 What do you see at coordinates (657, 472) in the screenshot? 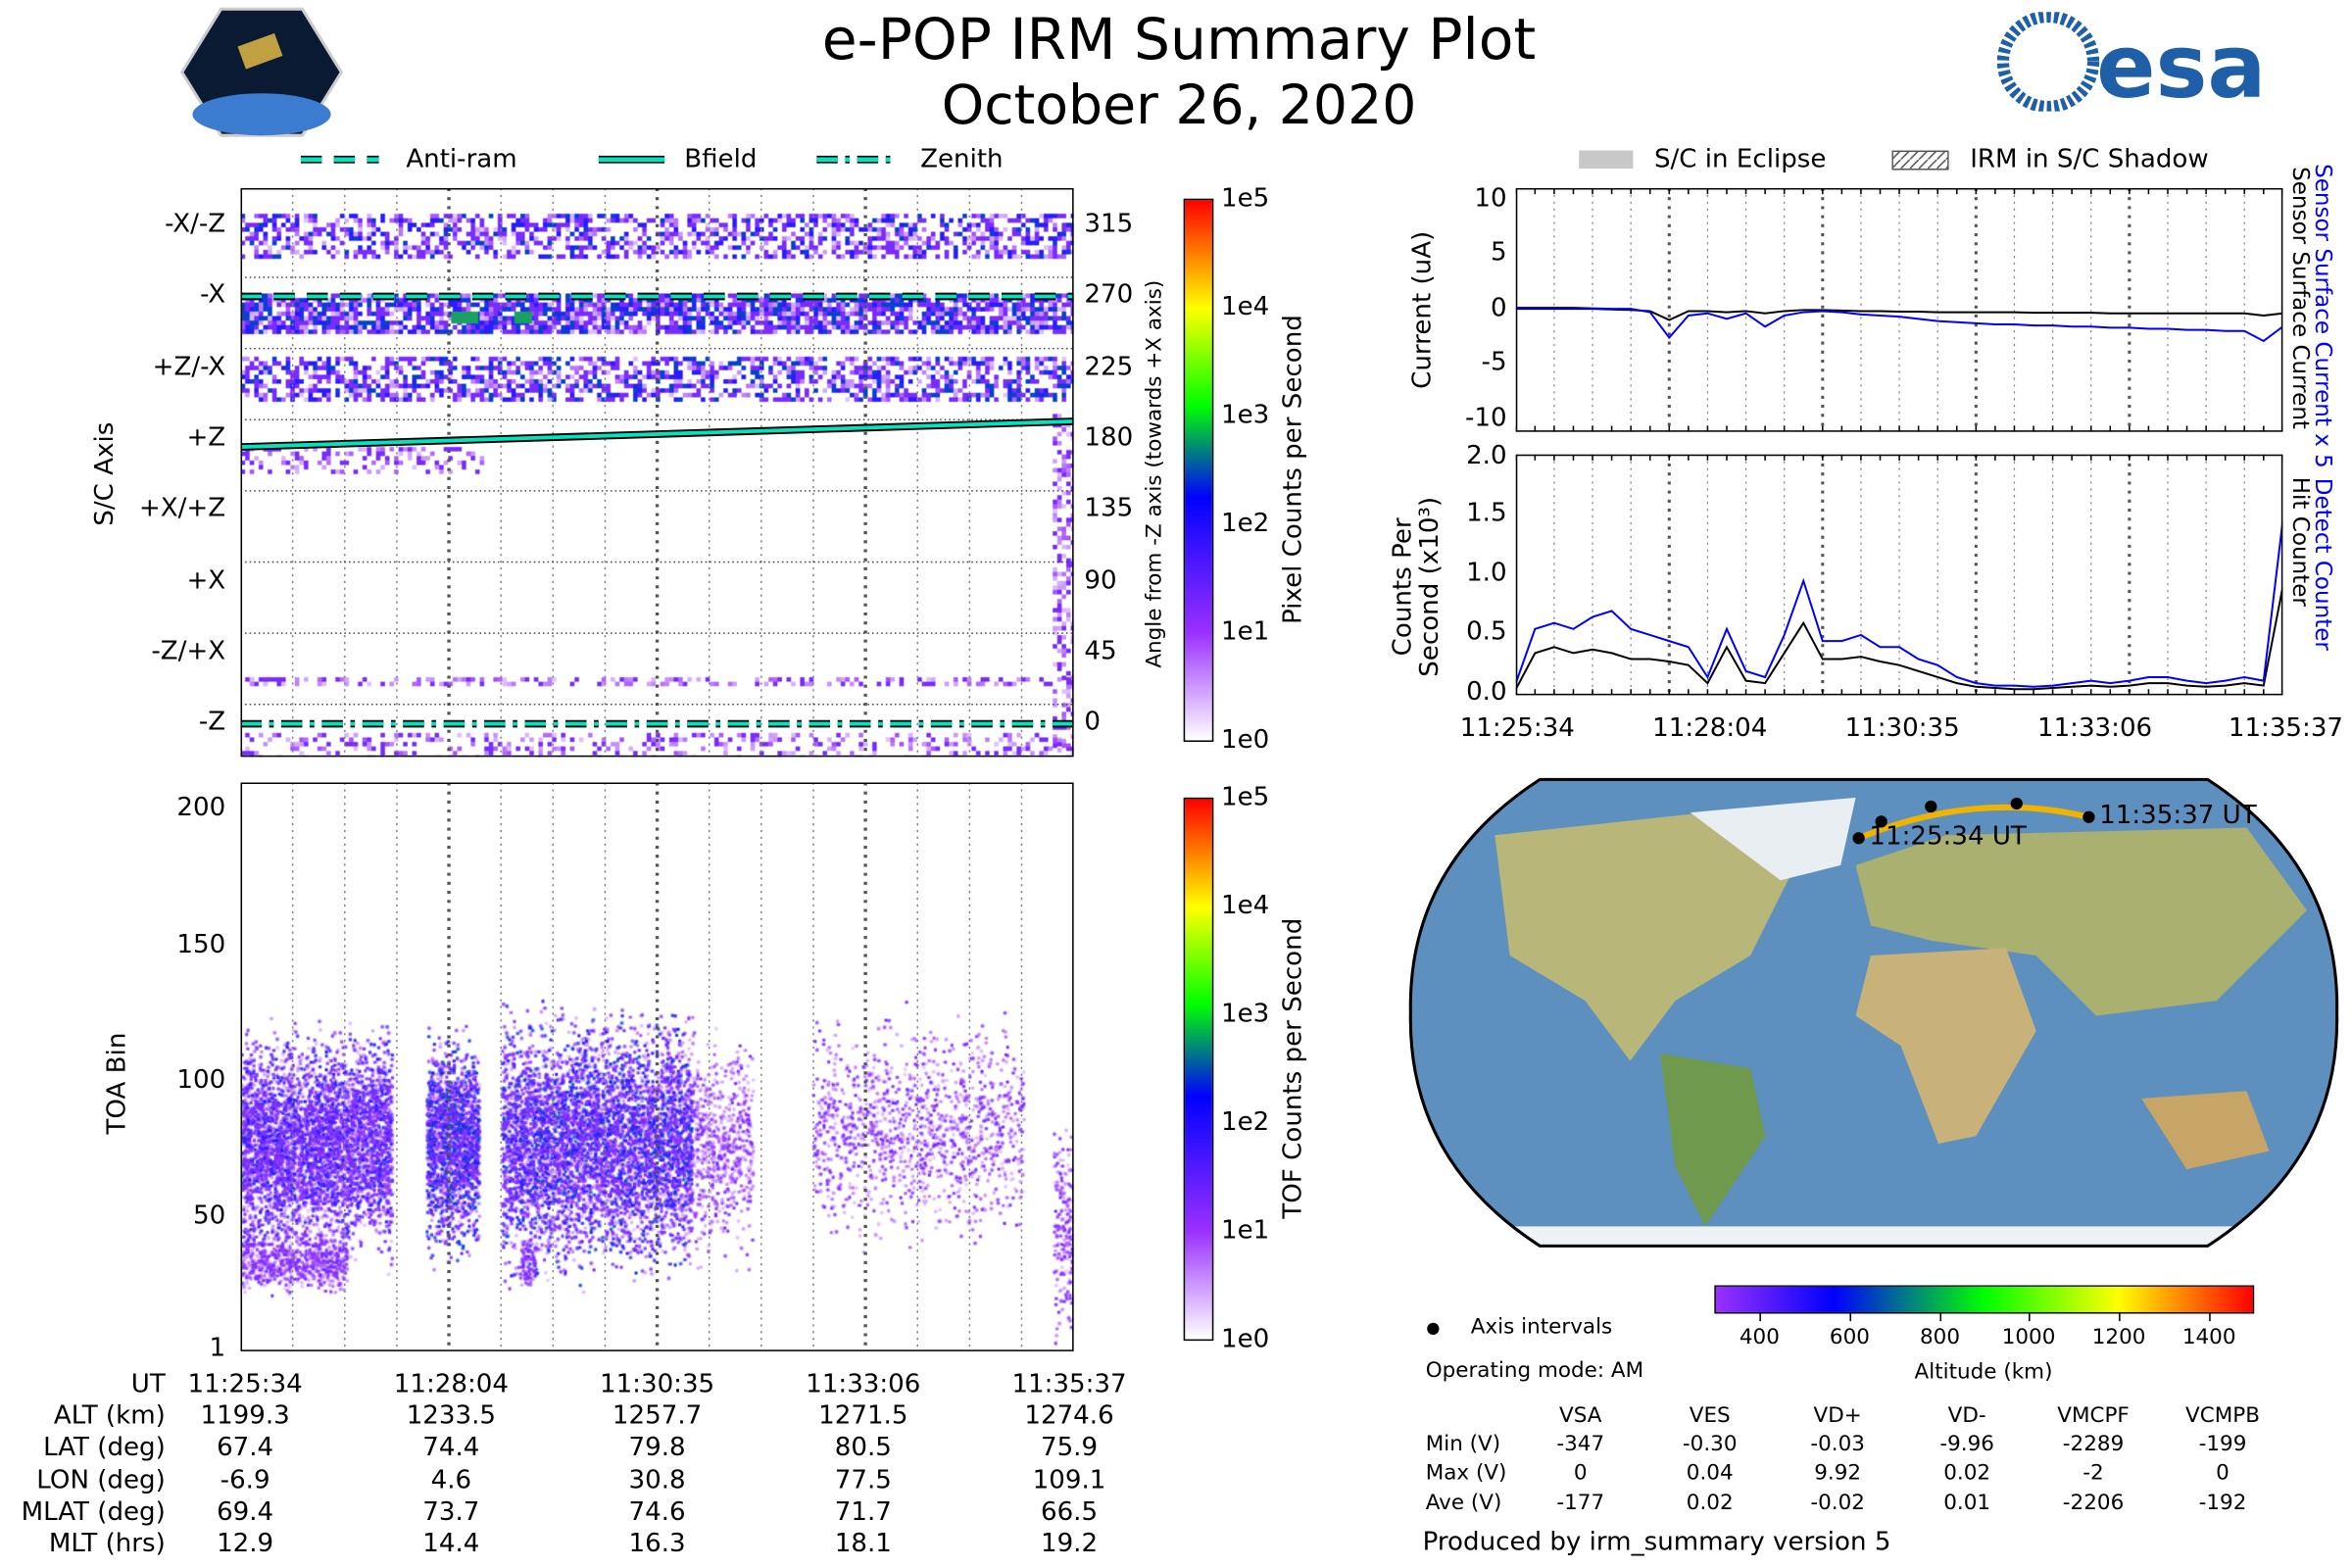
I see `pixel-spectrogram-overlay` at bounding box center [657, 472].